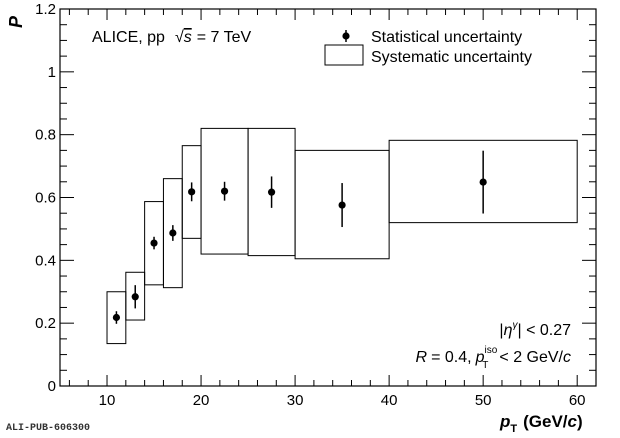  What do you see at coordinates (493, 358) in the screenshot?
I see `isolation-annotation: R = 0.4, piso T < 2 GeV/c` at bounding box center [493, 358].